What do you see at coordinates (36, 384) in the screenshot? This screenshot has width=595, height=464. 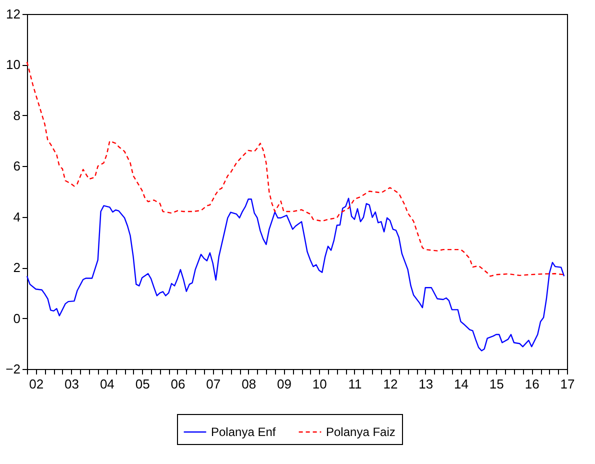 I see `x-tick-label: 02` at bounding box center [36, 384].